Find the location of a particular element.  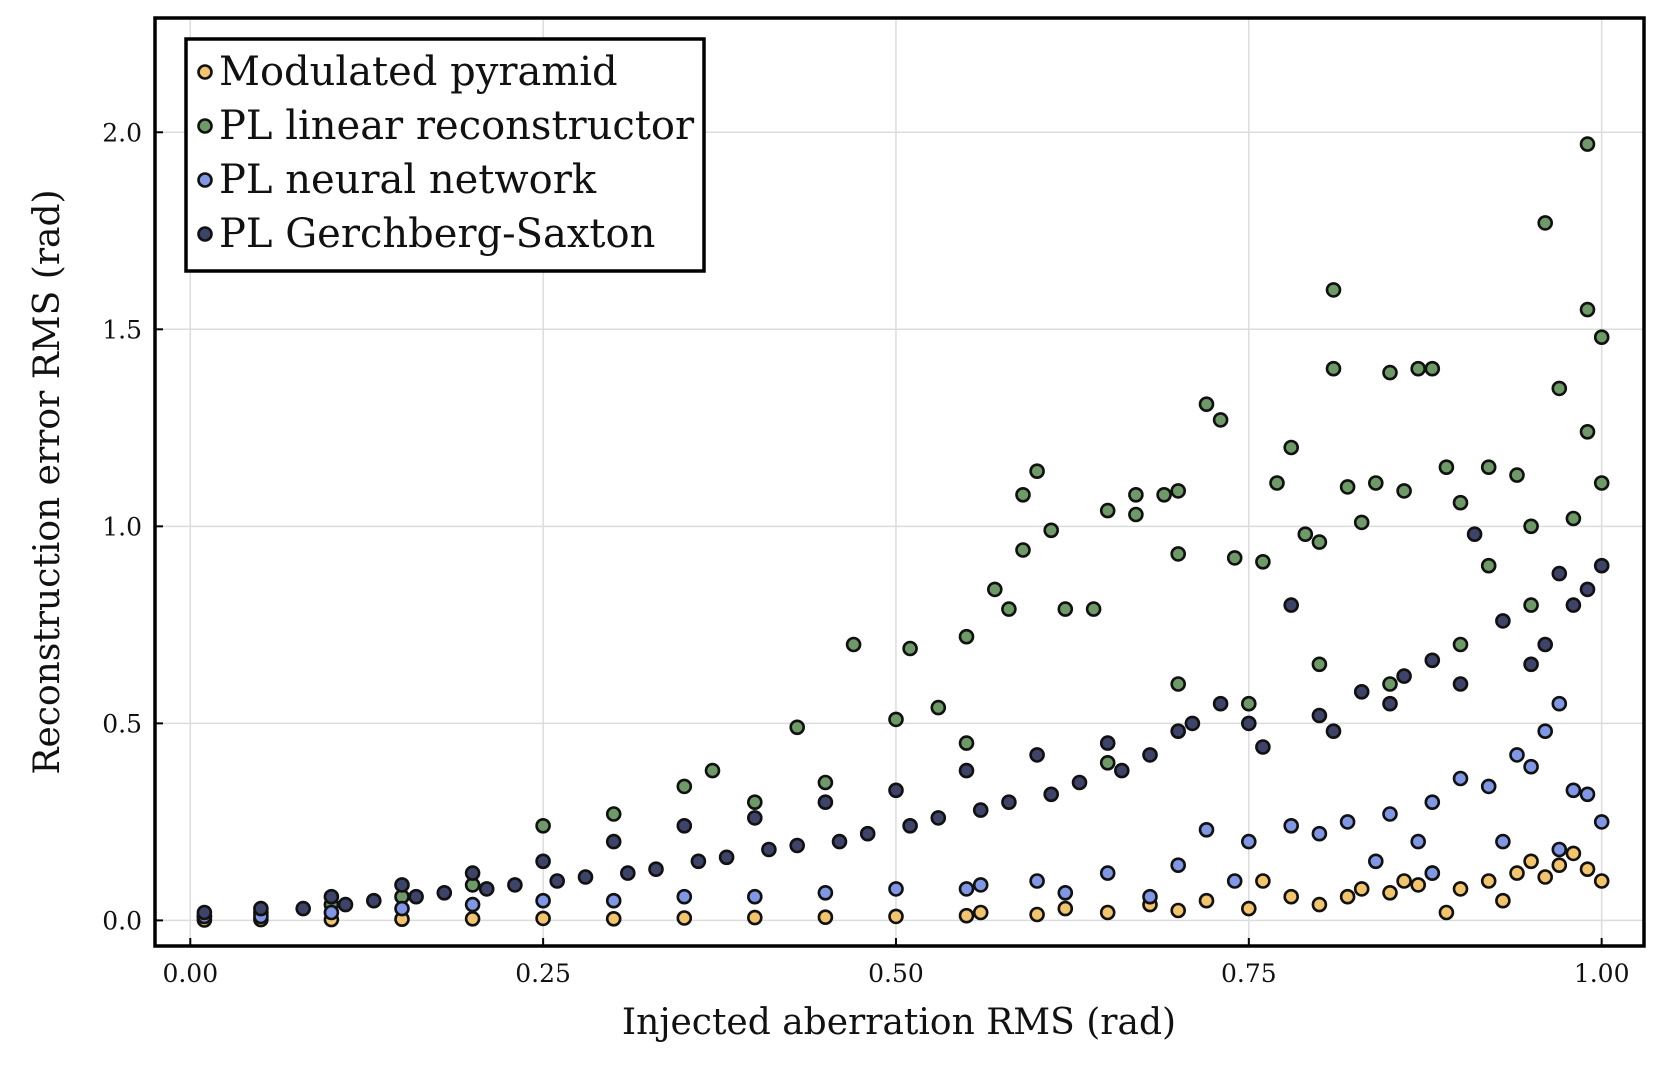

legend-marker is located at coordinates (205, 234).